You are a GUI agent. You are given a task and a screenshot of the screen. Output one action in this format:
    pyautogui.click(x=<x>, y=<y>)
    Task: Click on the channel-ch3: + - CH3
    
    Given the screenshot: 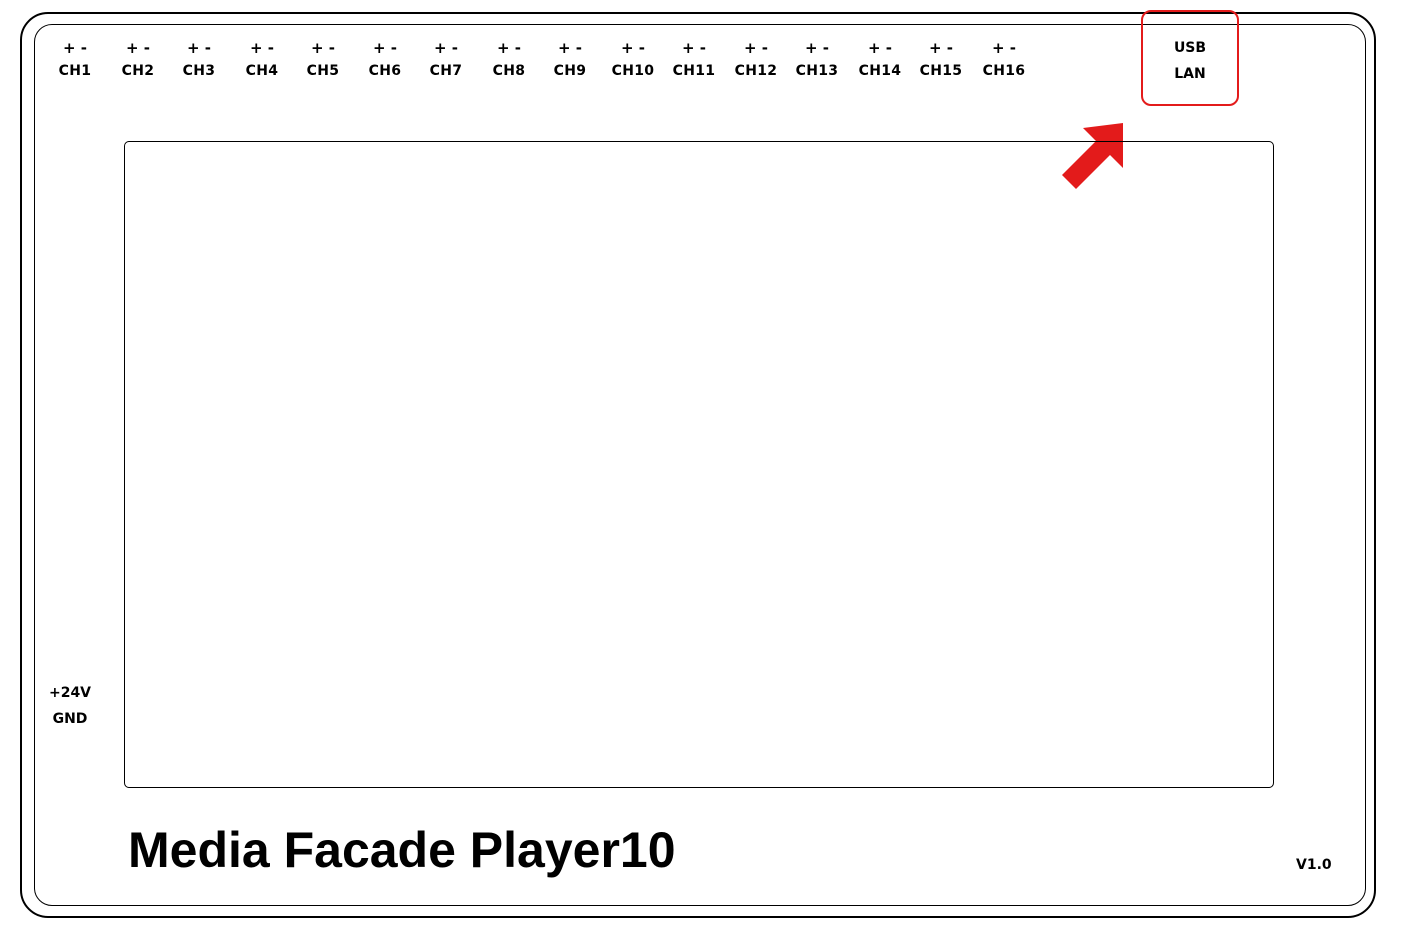 What is the action you would take?
    pyautogui.click(x=199, y=60)
    